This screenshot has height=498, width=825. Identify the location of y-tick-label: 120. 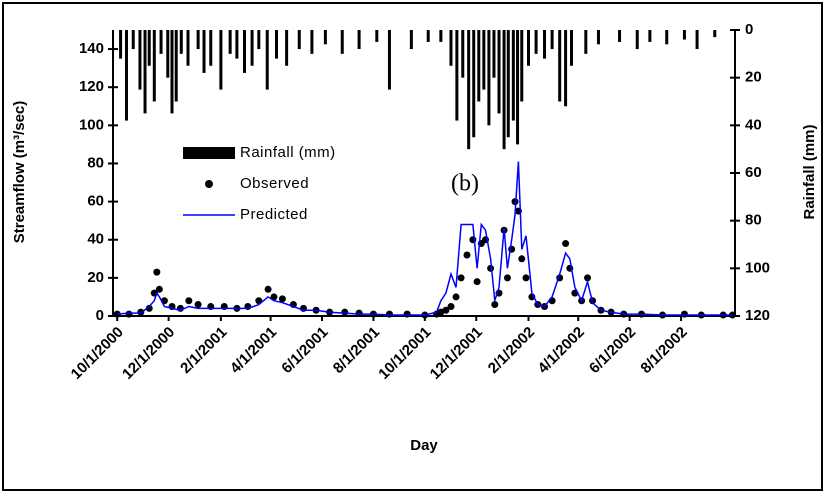
(91, 86).